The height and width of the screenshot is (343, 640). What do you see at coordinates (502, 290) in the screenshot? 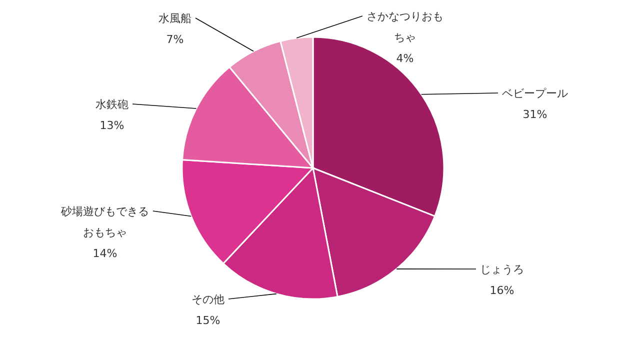
I see `data-label: 16%` at bounding box center [502, 290].